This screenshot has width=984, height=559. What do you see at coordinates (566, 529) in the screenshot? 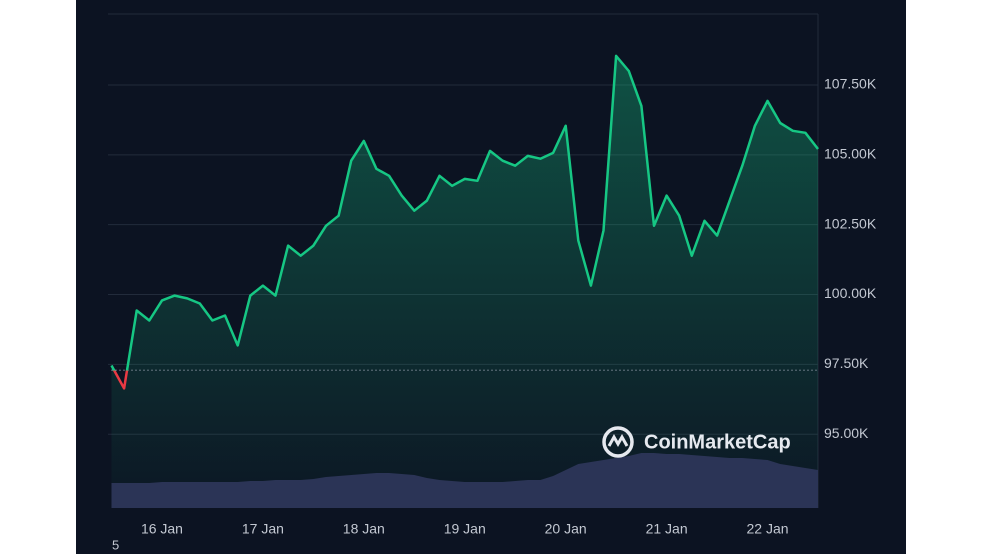
I see `x-tick-label: 20 Jan` at bounding box center [566, 529].